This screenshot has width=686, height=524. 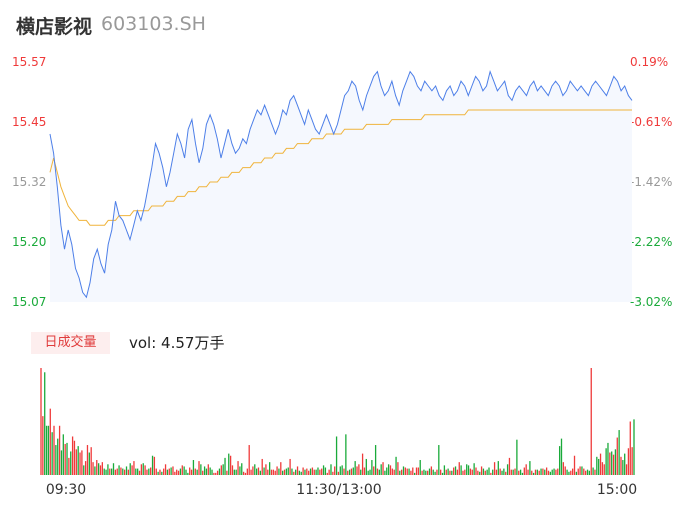 I want to click on pct-tick-label: -2.22%, so click(x=651, y=242).